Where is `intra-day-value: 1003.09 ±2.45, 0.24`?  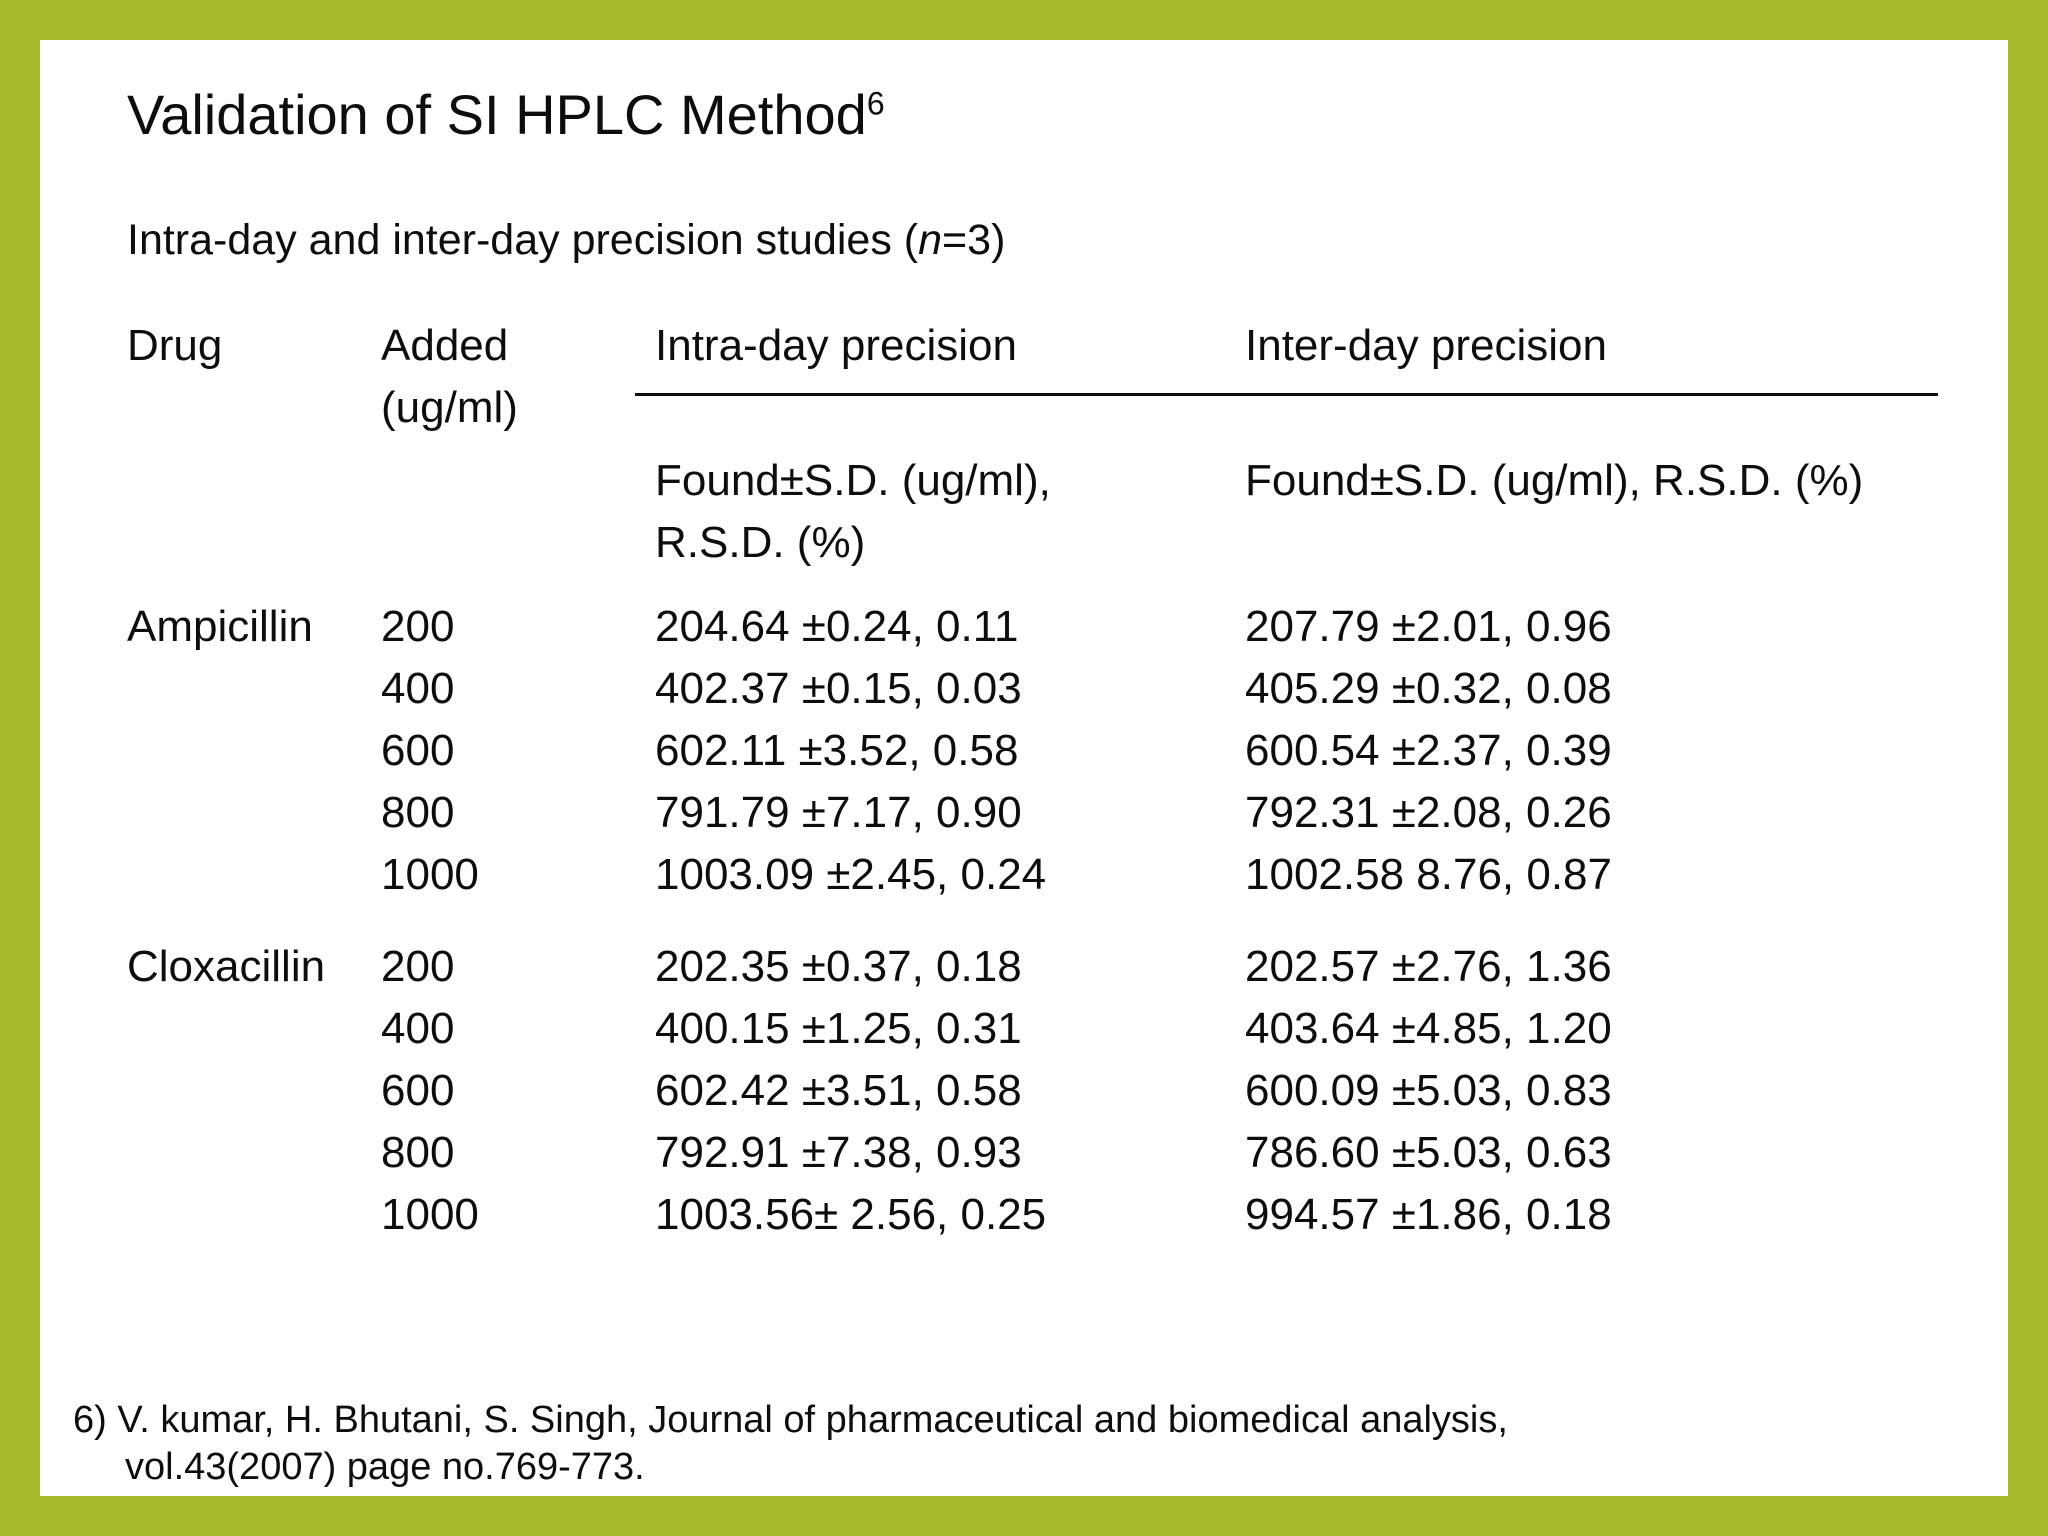 intra-day-value: 1003.09 ±2.45, 0.24 is located at coordinates (851, 874).